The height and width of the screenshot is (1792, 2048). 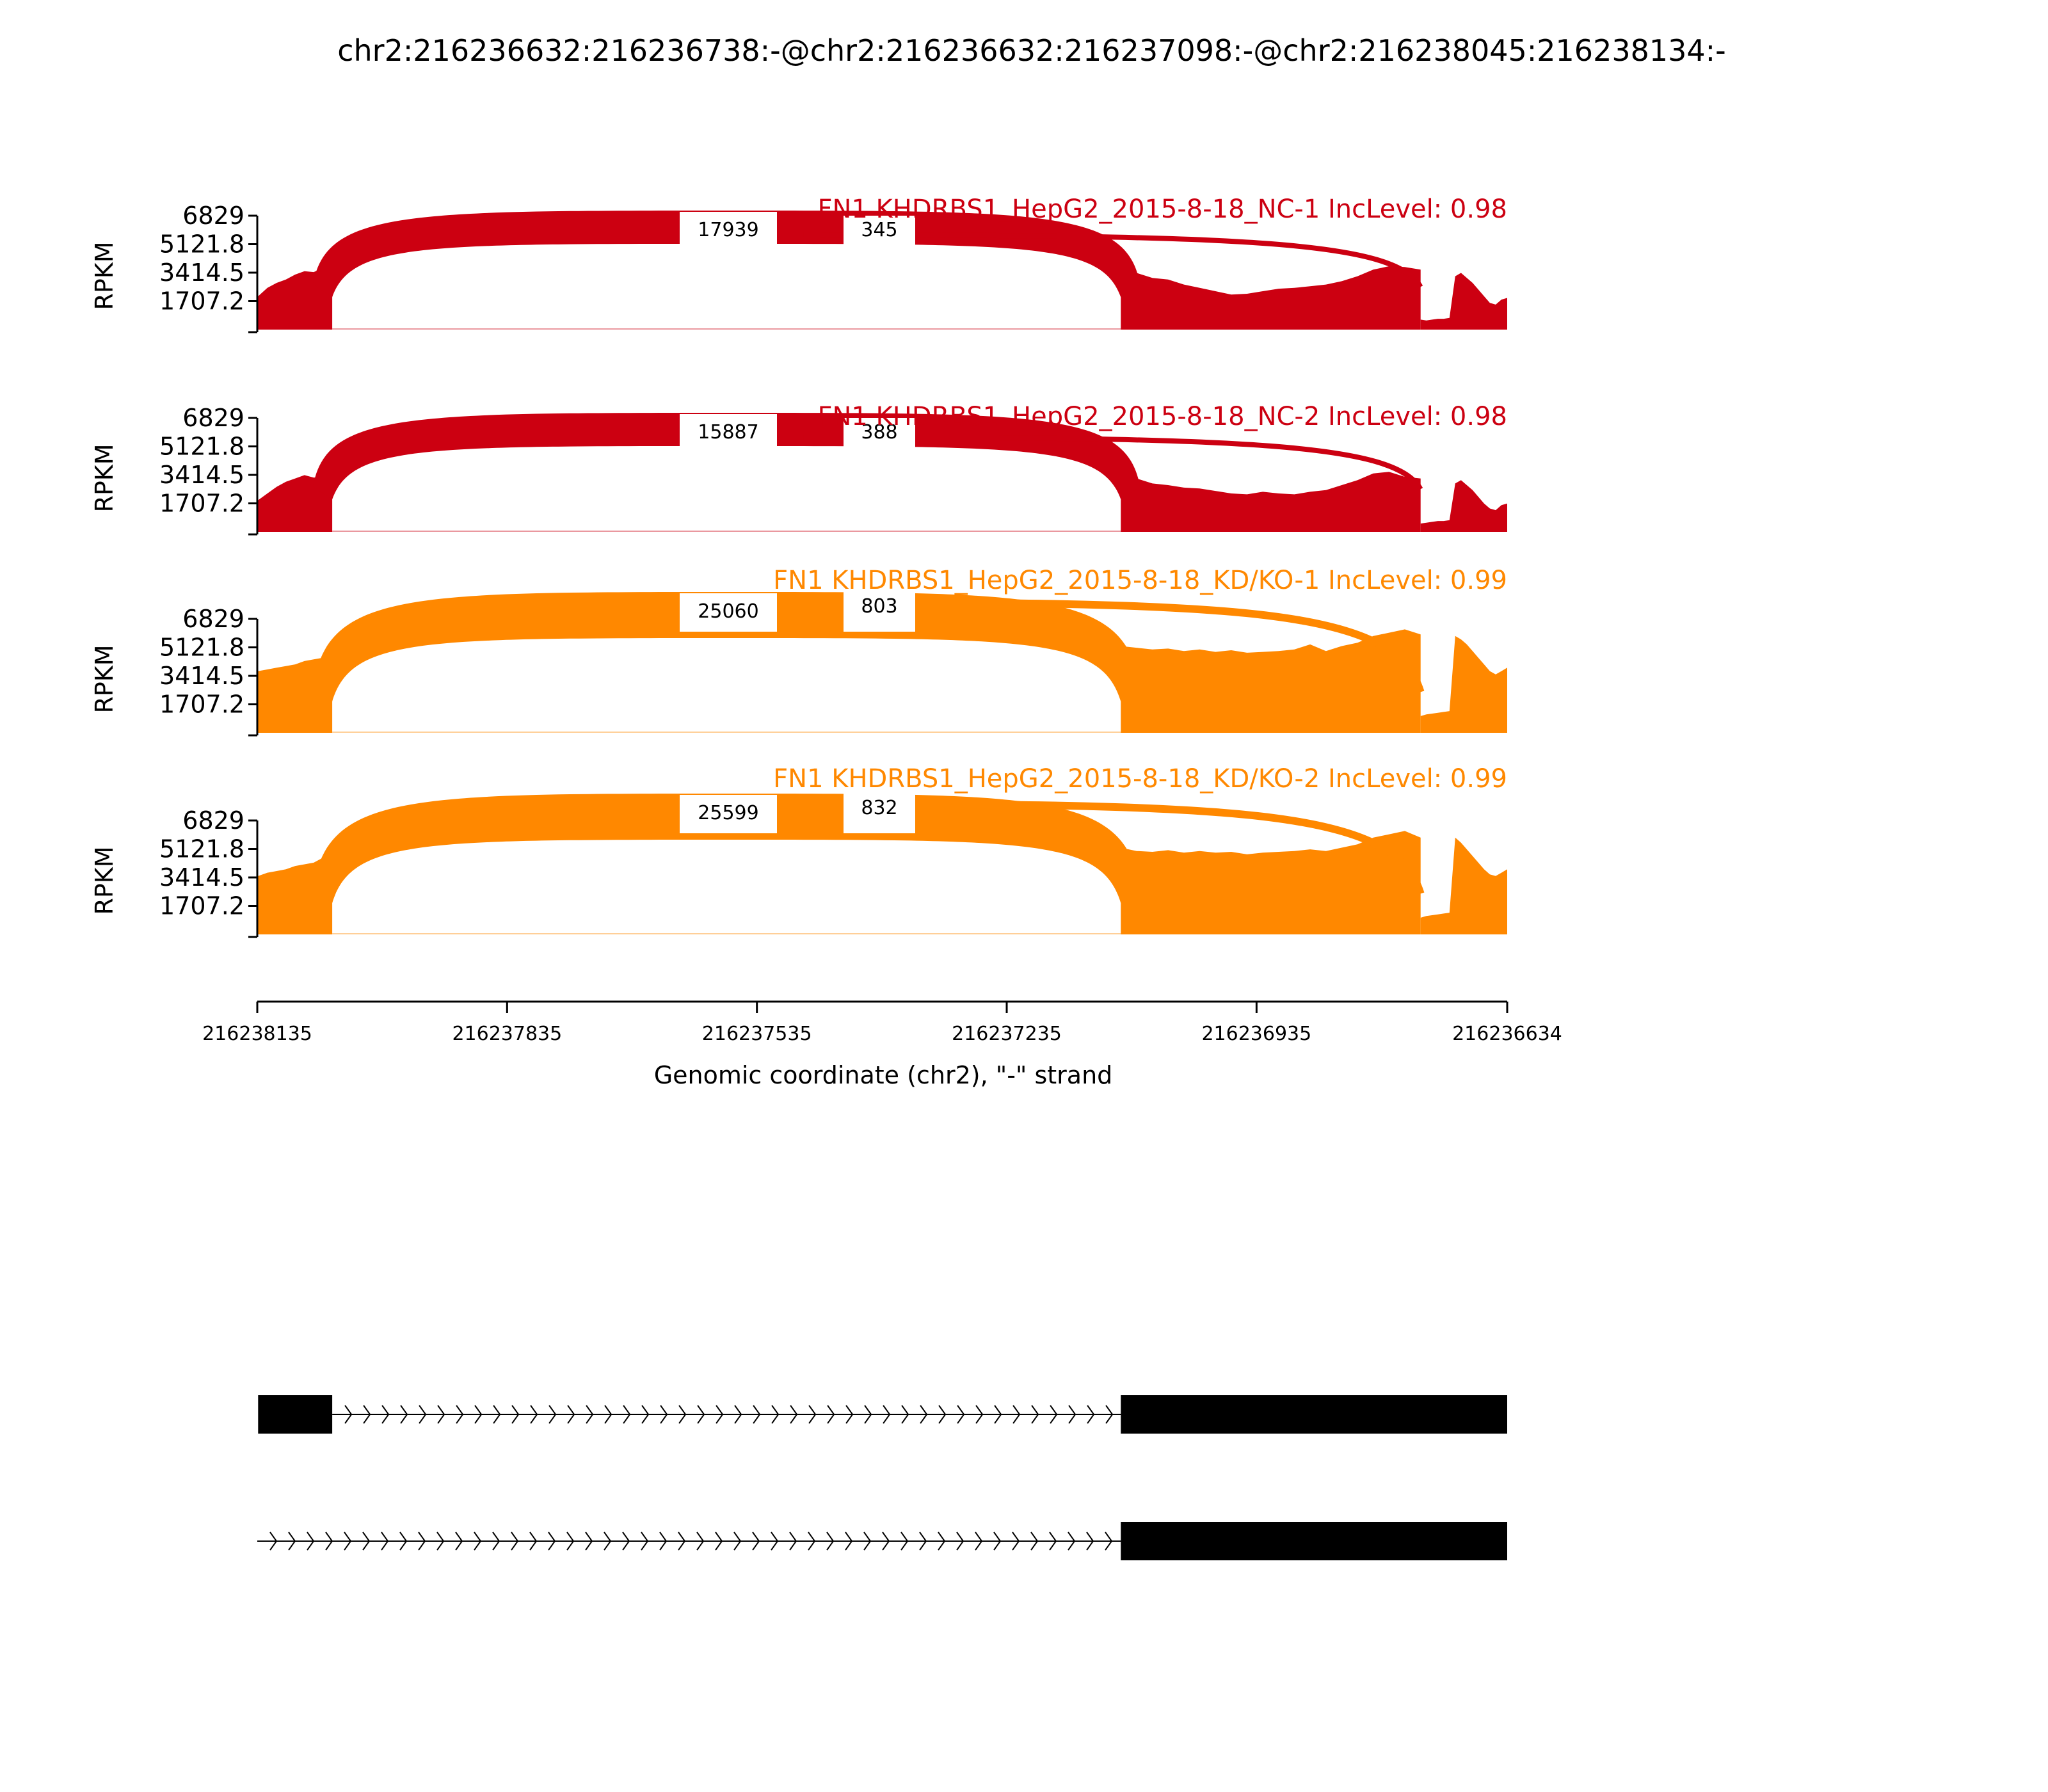 I want to click on junction-count-major: 25599, so click(x=728, y=813).